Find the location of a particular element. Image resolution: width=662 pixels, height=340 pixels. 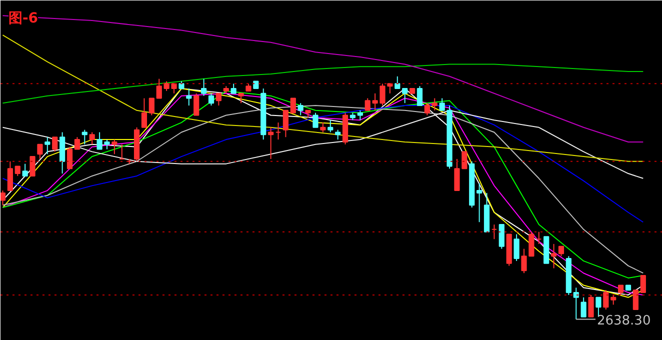

chart-title: 图-6 is located at coordinates (23, 18).